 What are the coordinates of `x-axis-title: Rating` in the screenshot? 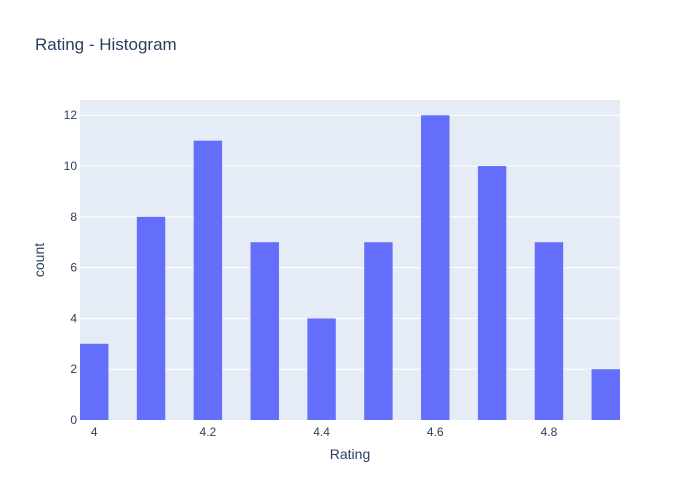 It's located at (350, 454).